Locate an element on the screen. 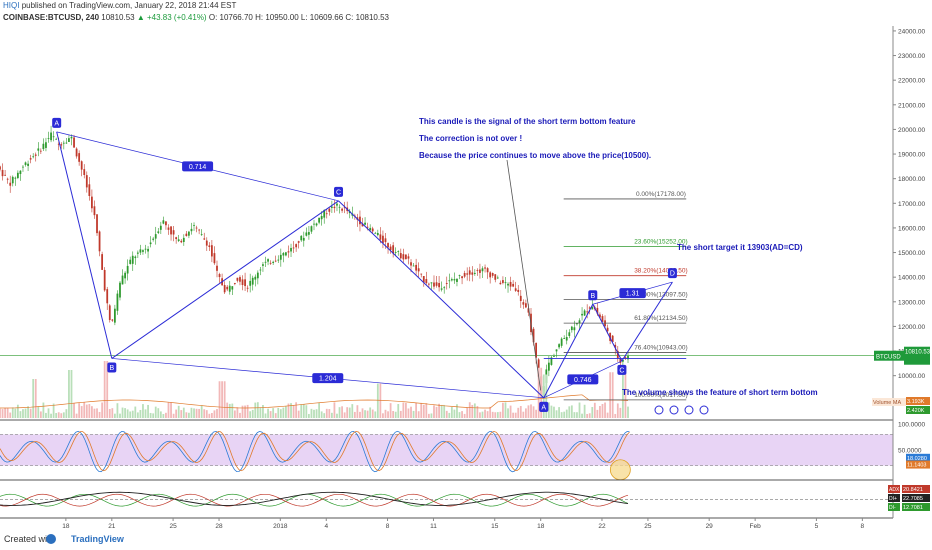 This screenshot has height=550, width=932. last-price-value: 10810.53 is located at coordinates (918, 353).